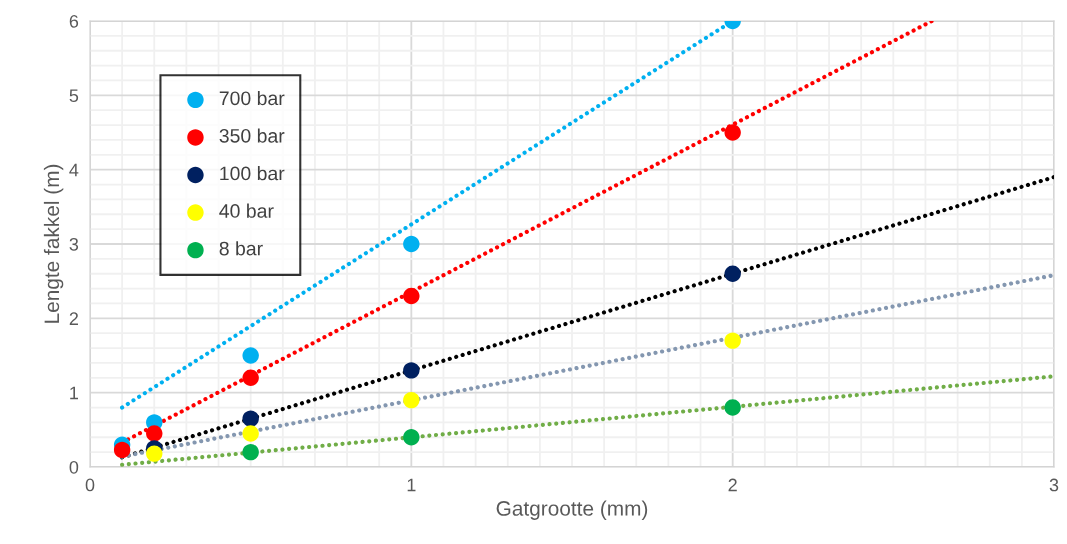  Describe the element at coordinates (73, 318) in the screenshot. I see `y-tick-label: 2` at that location.